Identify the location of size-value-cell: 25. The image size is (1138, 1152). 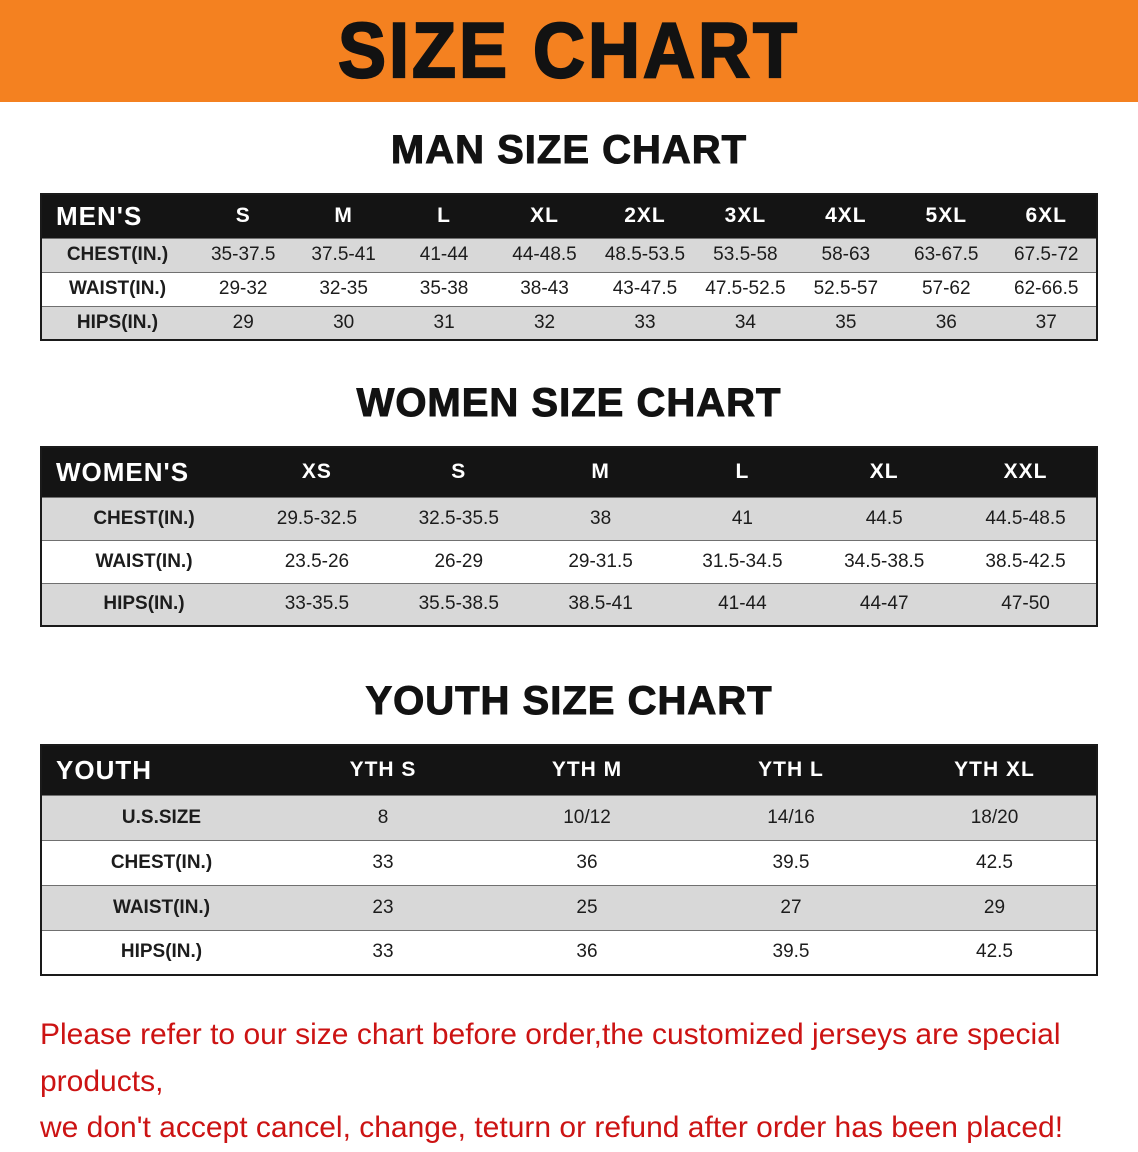
(587, 907).